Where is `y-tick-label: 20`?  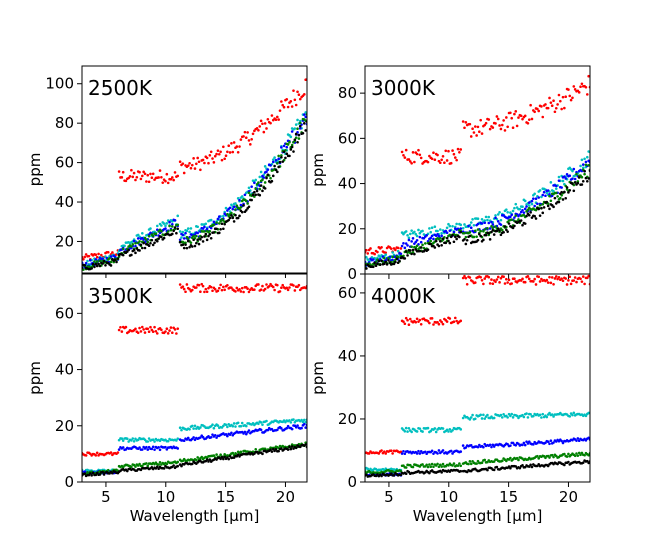 y-tick-label: 20 is located at coordinates (64, 426).